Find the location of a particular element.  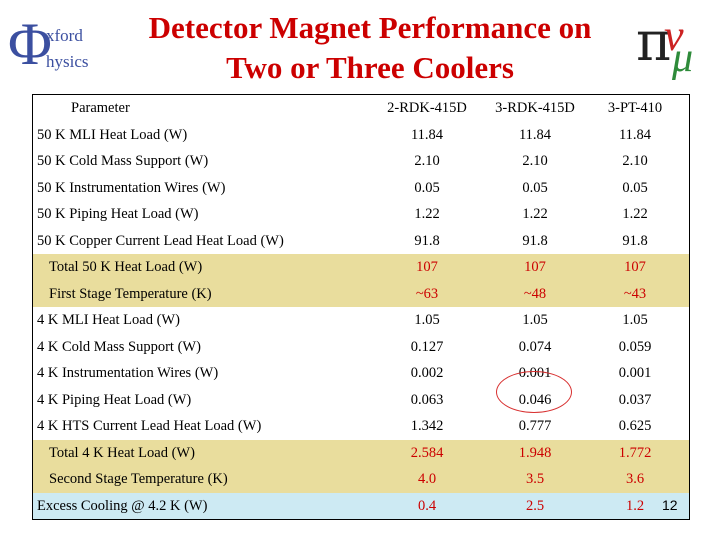

row-value: 3.5 is located at coordinates (535, 479).